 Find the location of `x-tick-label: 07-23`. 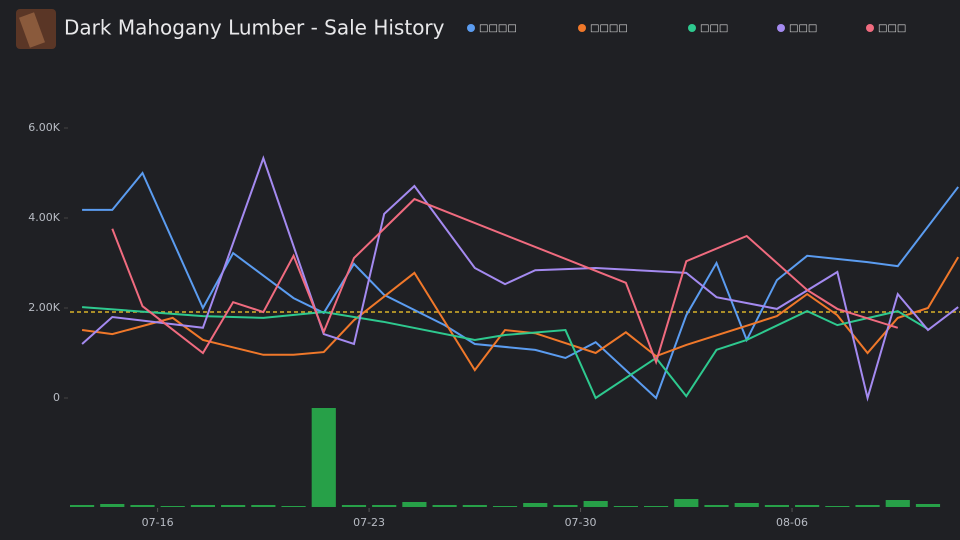

x-tick-label: 07-23 is located at coordinates (369, 522).